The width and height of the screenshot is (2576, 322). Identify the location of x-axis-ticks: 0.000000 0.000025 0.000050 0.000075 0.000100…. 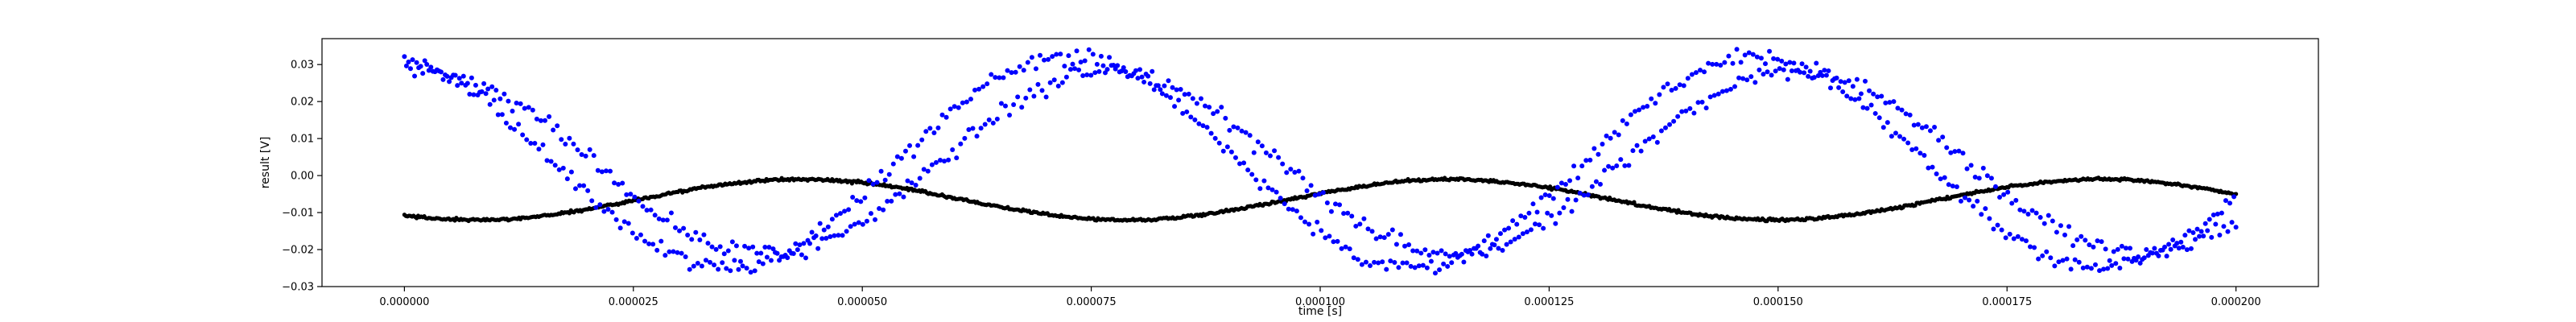
(1320, 297).